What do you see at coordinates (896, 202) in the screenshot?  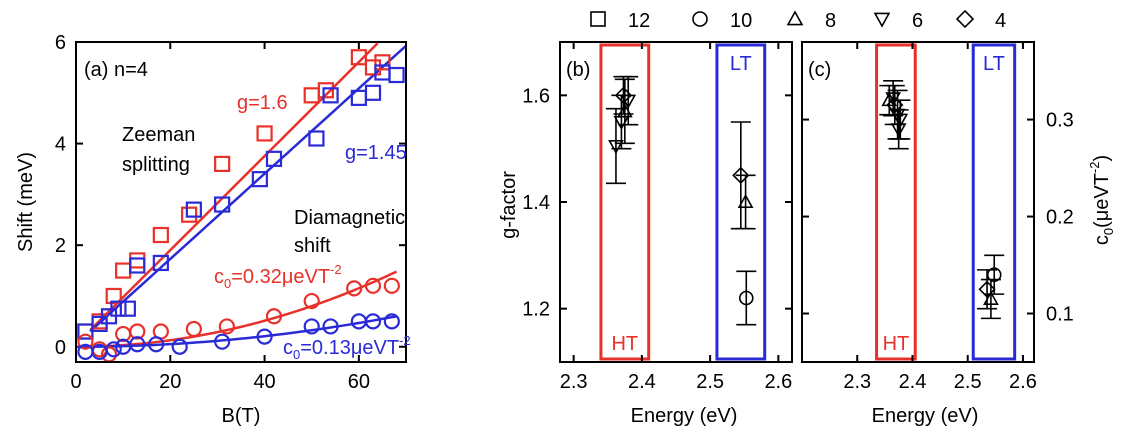 I see `panel-c-region-ht` at bounding box center [896, 202].